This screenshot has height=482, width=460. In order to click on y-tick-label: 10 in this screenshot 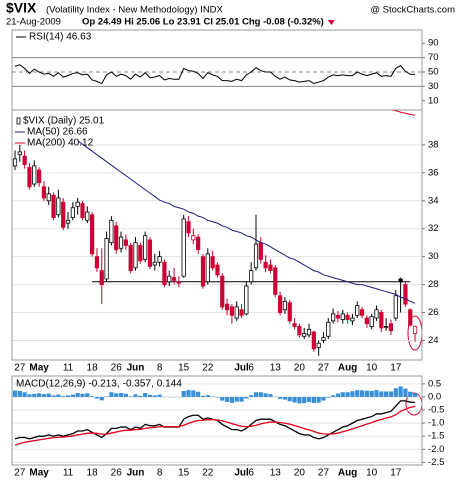, I will do `click(433, 100)`.